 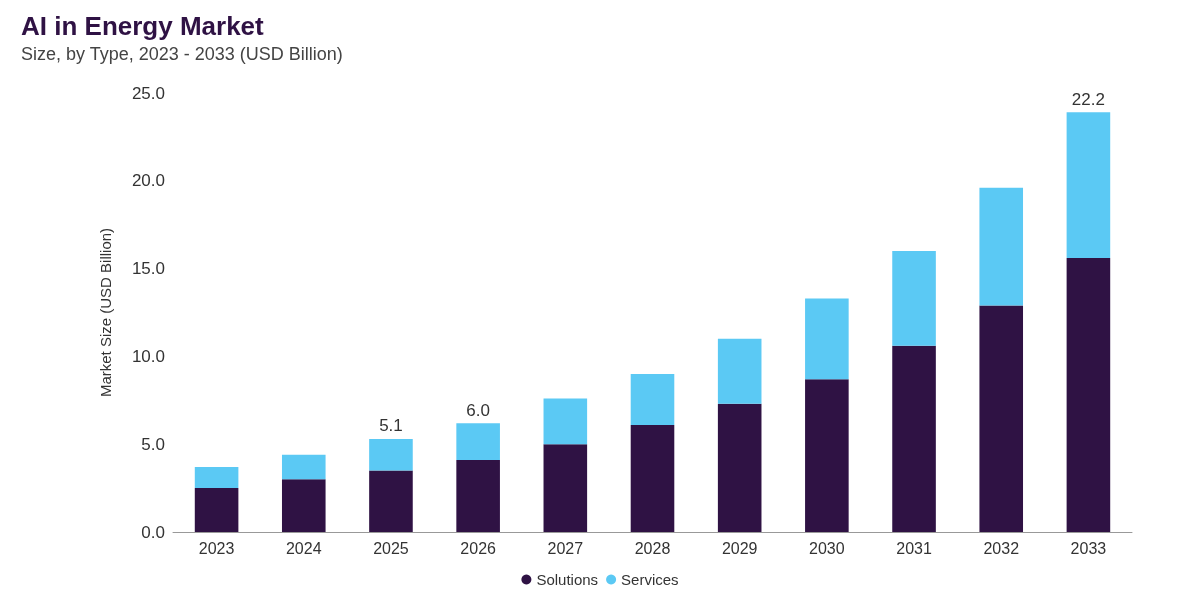 What do you see at coordinates (1088, 99) in the screenshot?
I see `annotation: 22.2` at bounding box center [1088, 99].